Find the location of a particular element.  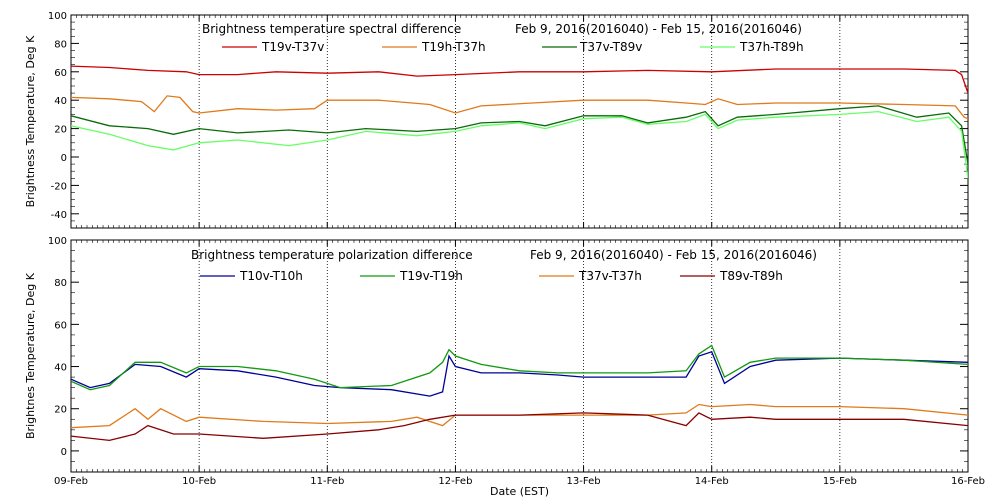

x-tick-label: 09-Feb is located at coordinates (71, 481).